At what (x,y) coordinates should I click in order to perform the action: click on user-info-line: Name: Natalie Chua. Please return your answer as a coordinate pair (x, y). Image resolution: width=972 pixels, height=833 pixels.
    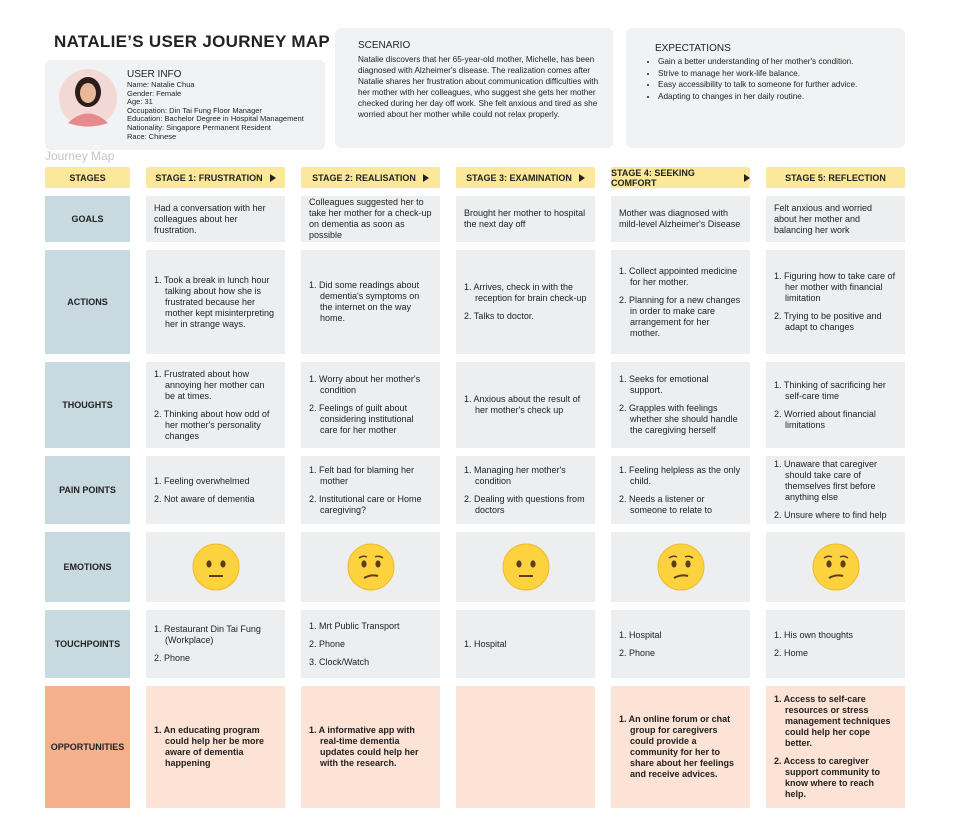
    Looking at the image, I should click on (161, 84).